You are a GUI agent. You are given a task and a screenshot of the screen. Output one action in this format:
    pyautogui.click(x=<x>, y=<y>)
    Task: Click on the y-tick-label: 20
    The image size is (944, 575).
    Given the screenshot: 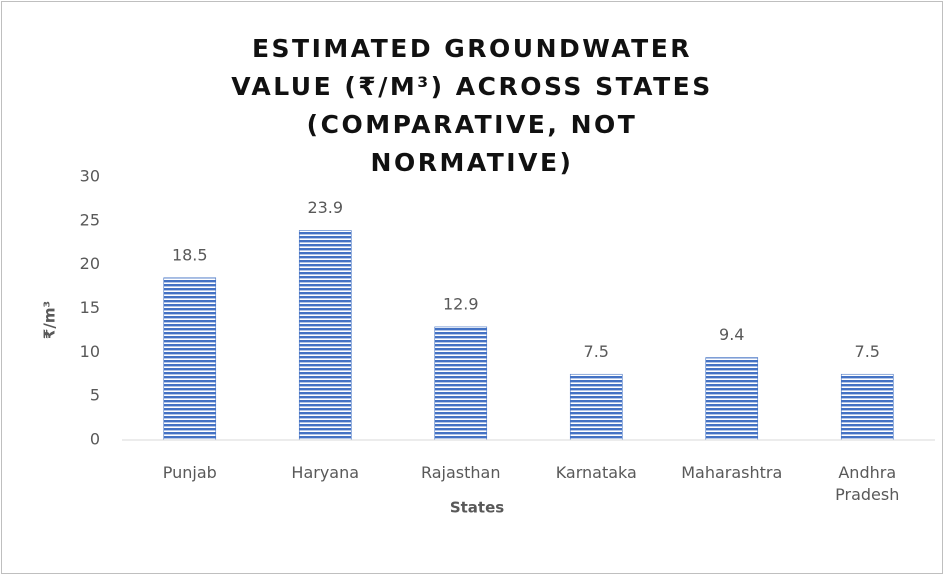 What is the action you would take?
    pyautogui.click(x=90, y=263)
    